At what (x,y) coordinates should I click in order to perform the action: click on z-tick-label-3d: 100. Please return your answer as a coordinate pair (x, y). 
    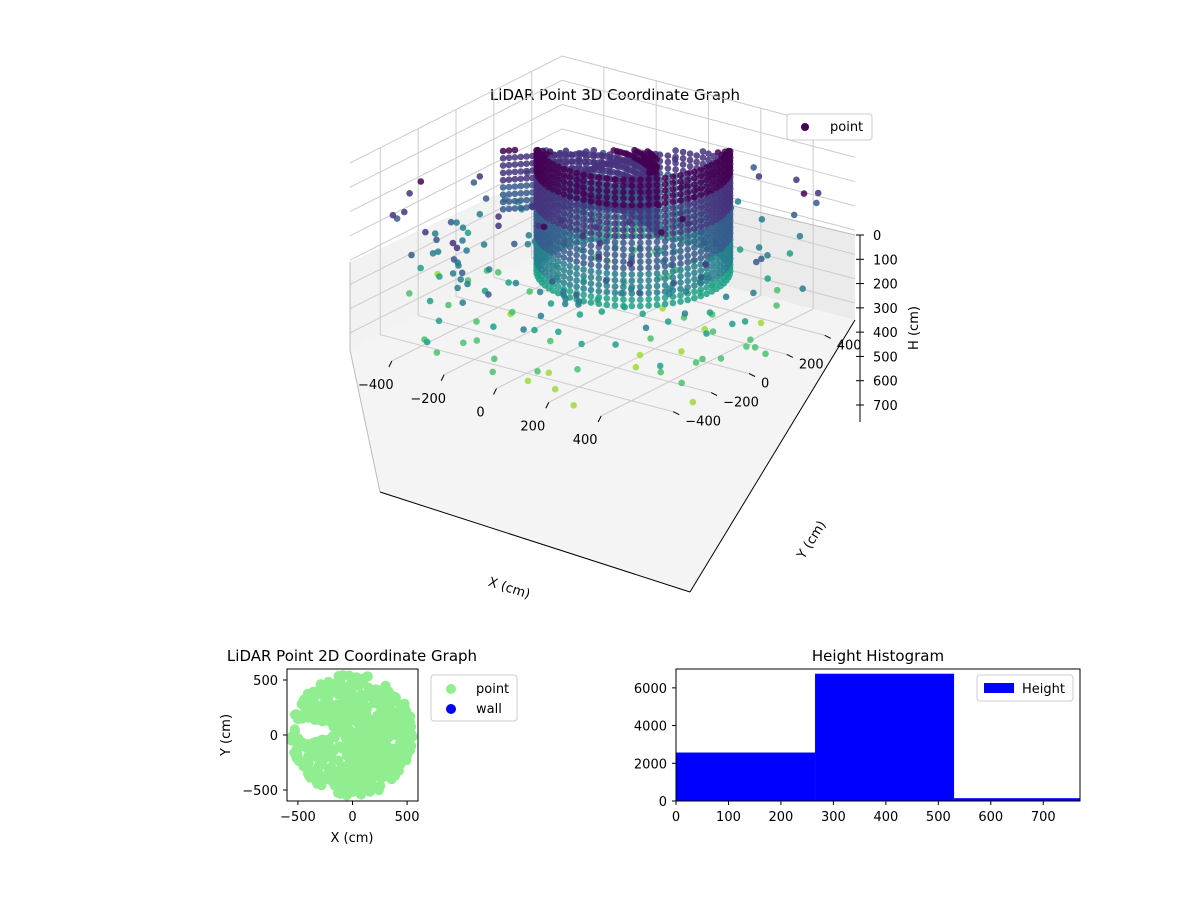
    Looking at the image, I should click on (885, 260).